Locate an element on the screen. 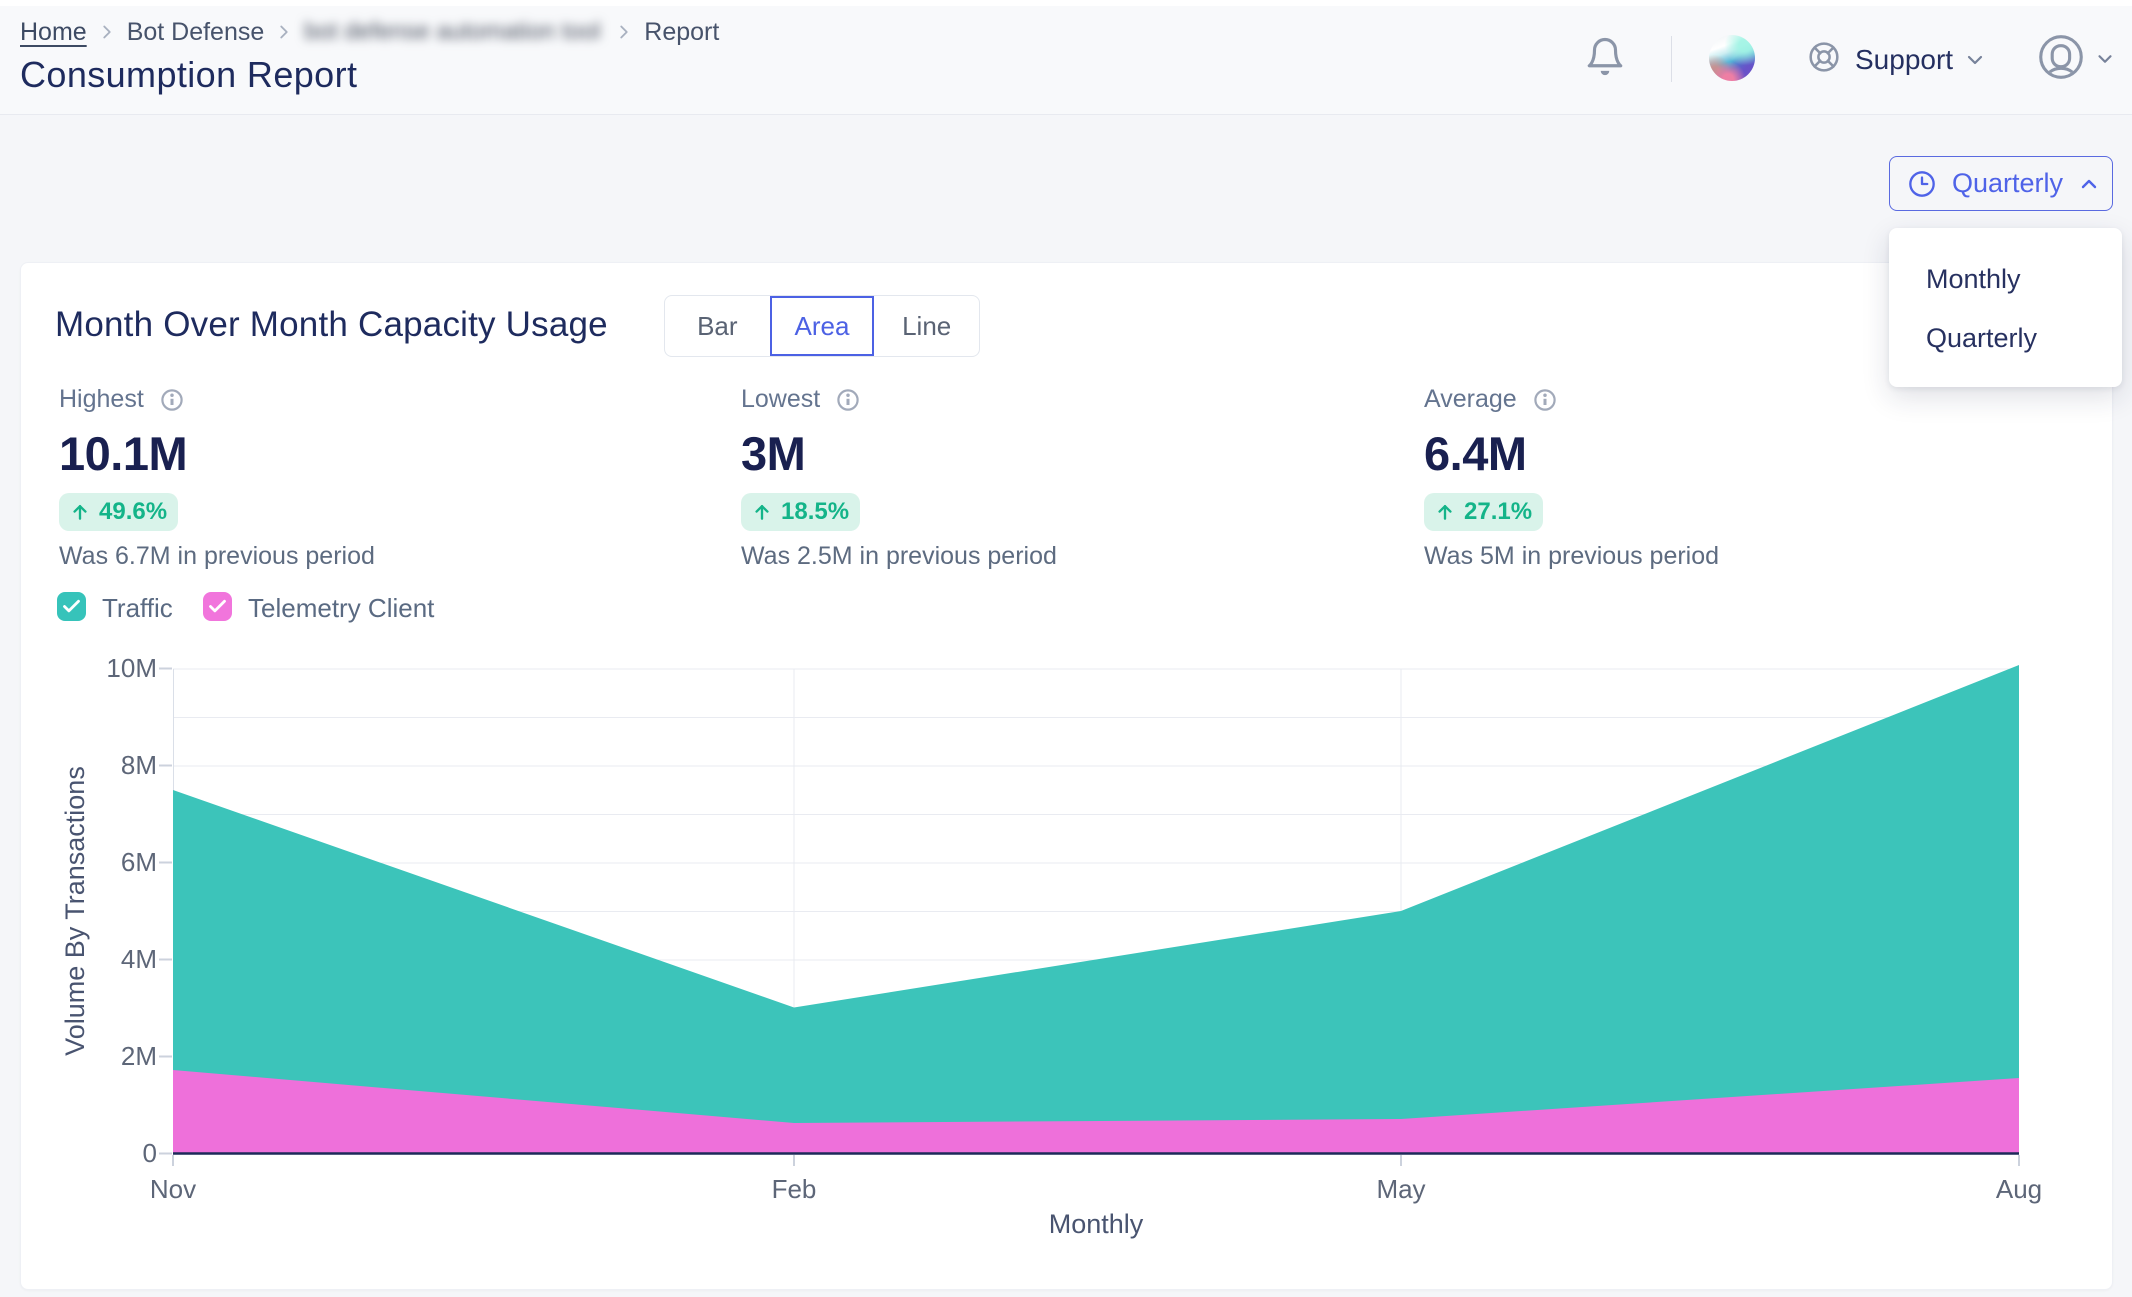 The height and width of the screenshot is (1297, 2132). svg-text: 0 is located at coordinates (150, 1153).